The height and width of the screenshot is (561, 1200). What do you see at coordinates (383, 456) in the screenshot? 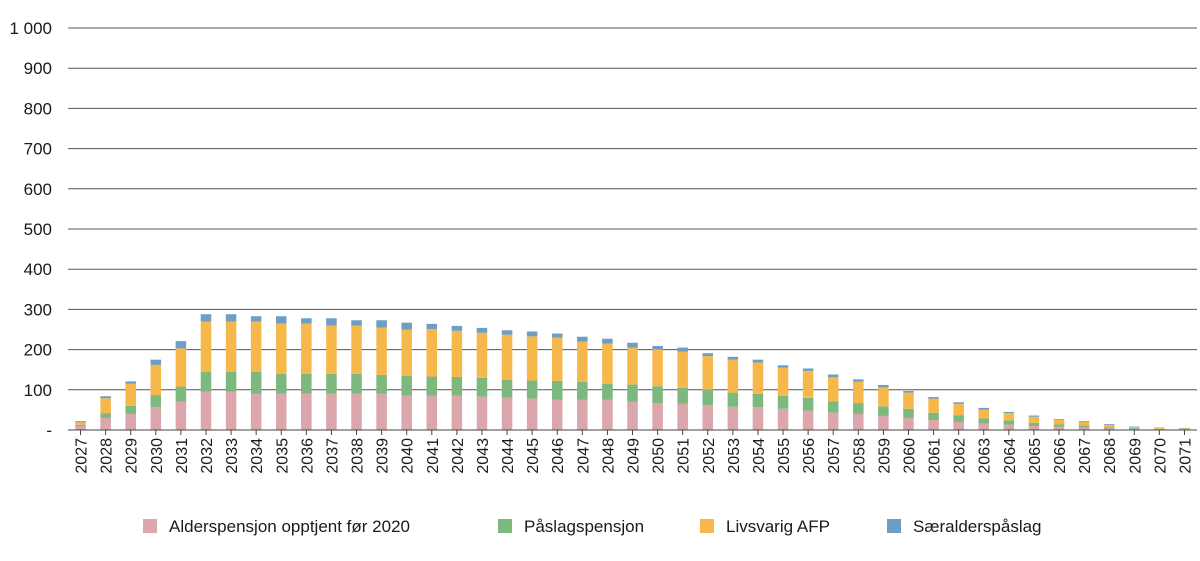
I see `x-tick-label: 2039` at bounding box center [383, 456].